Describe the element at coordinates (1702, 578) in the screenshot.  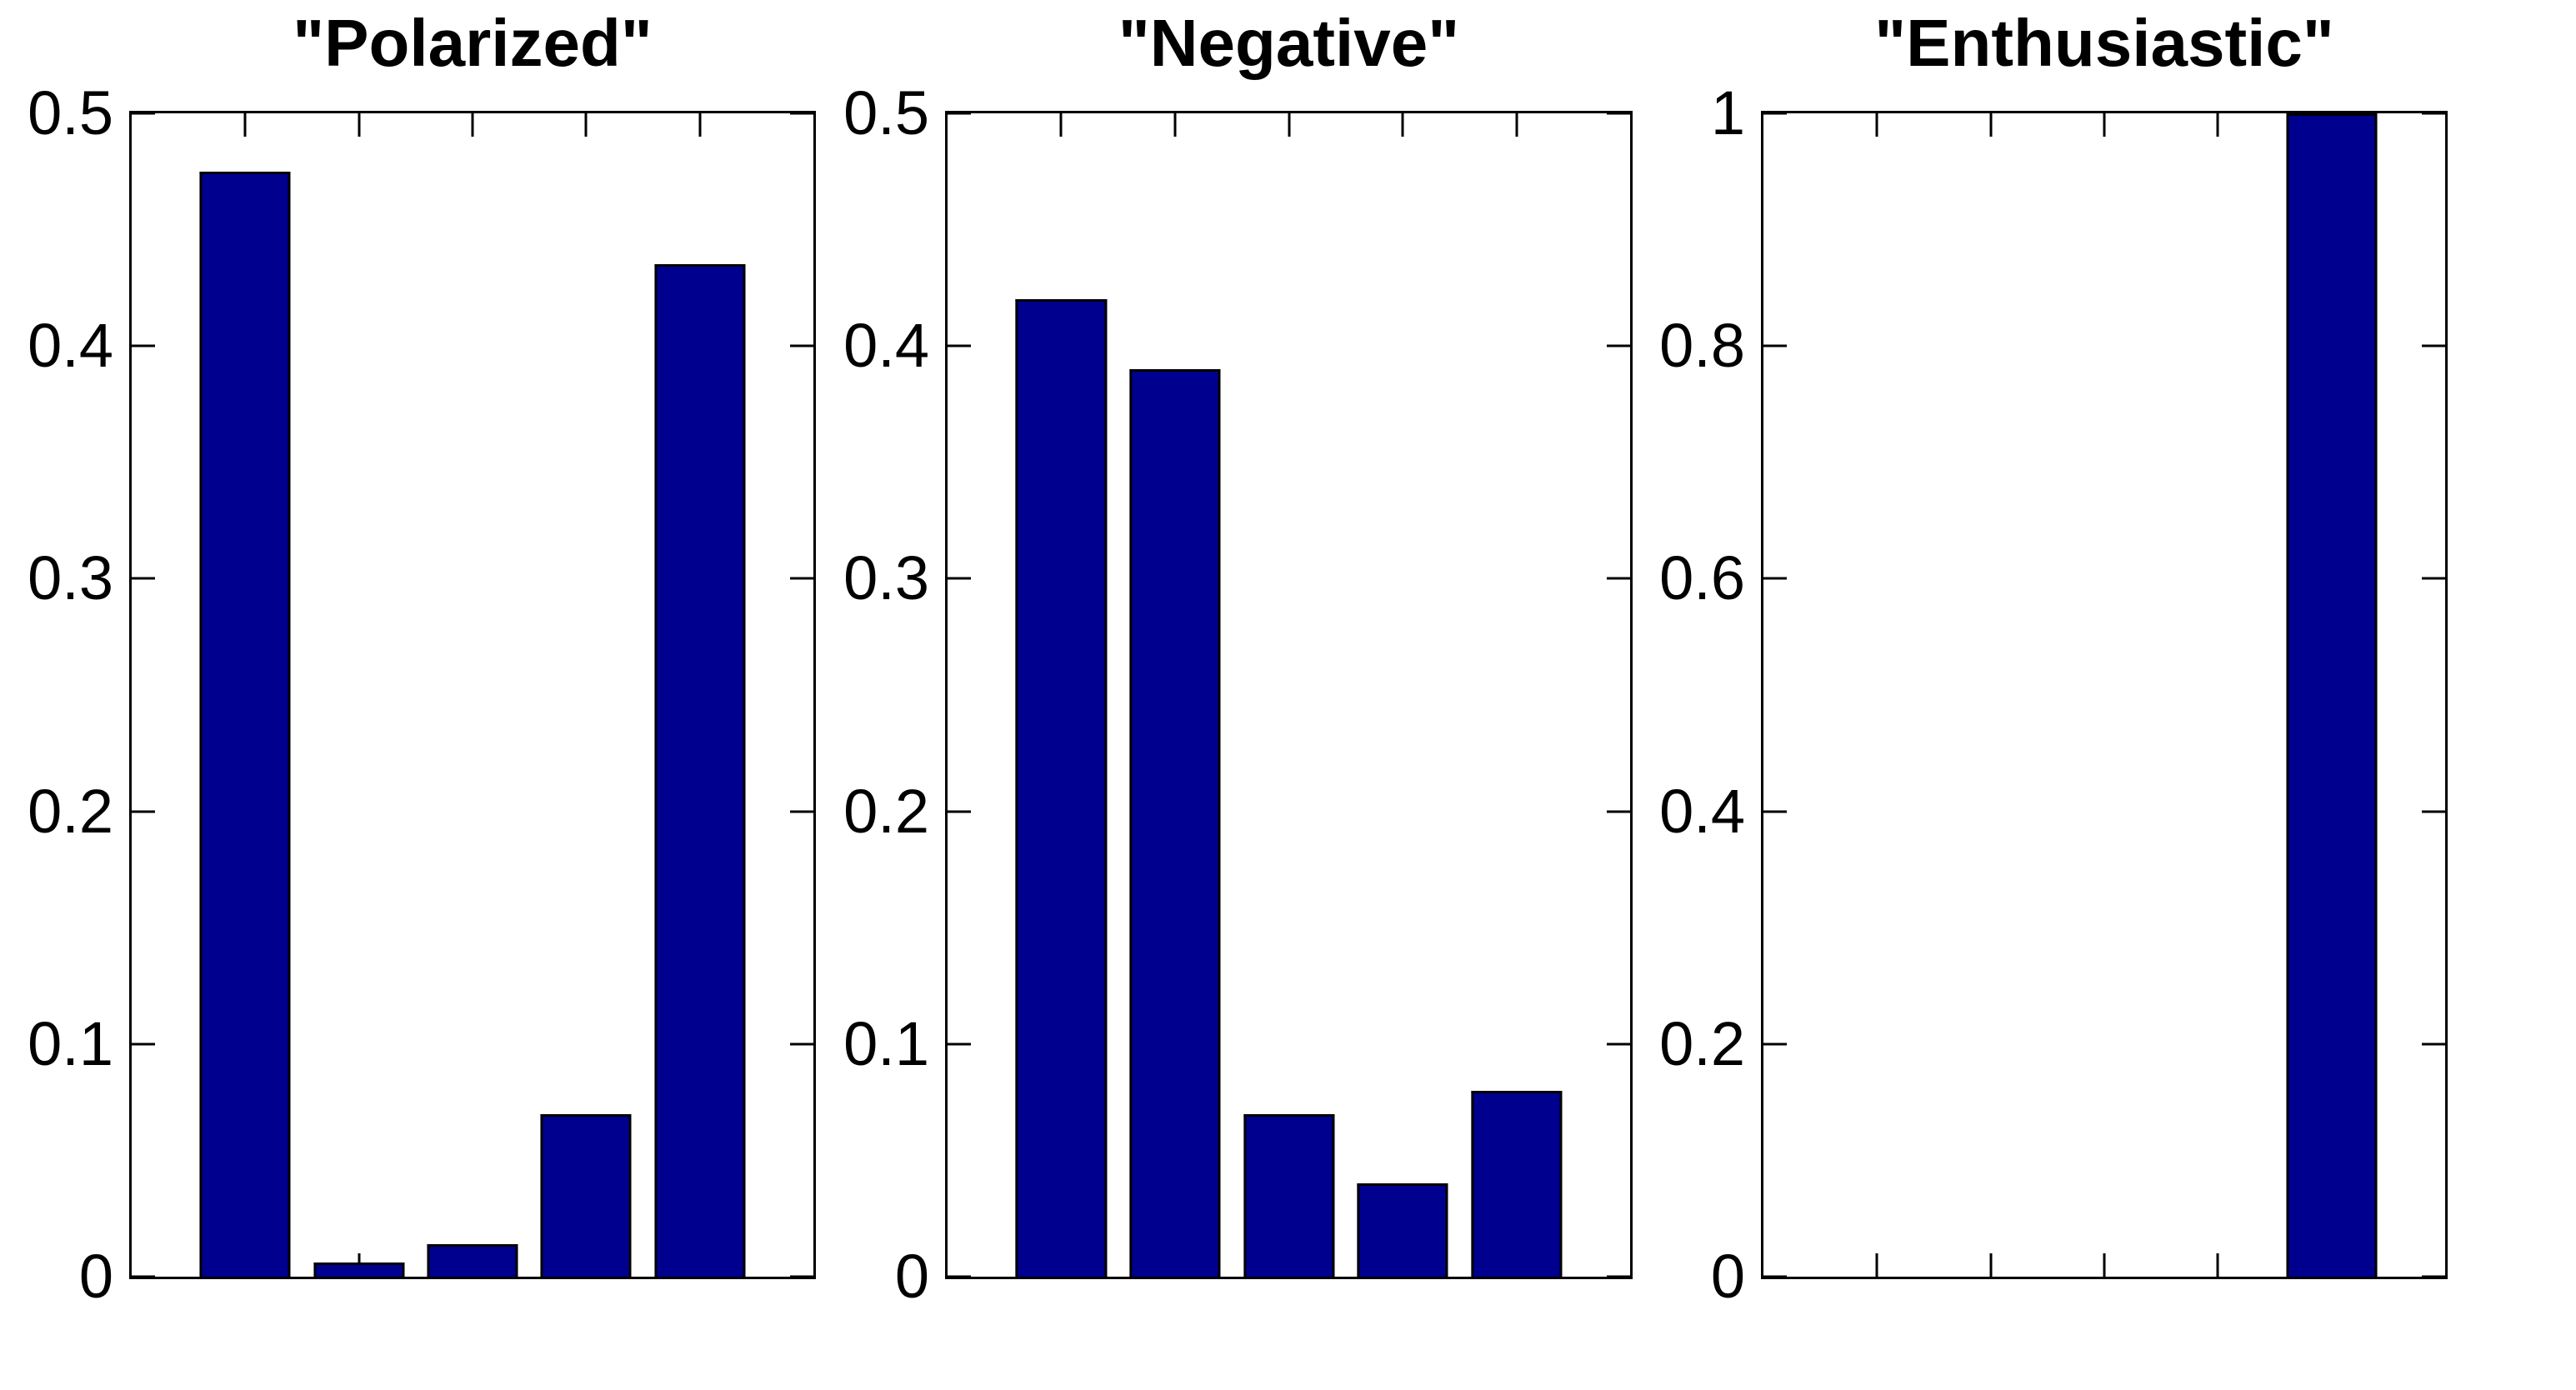
I see `y-tick-label: 0.6` at that location.